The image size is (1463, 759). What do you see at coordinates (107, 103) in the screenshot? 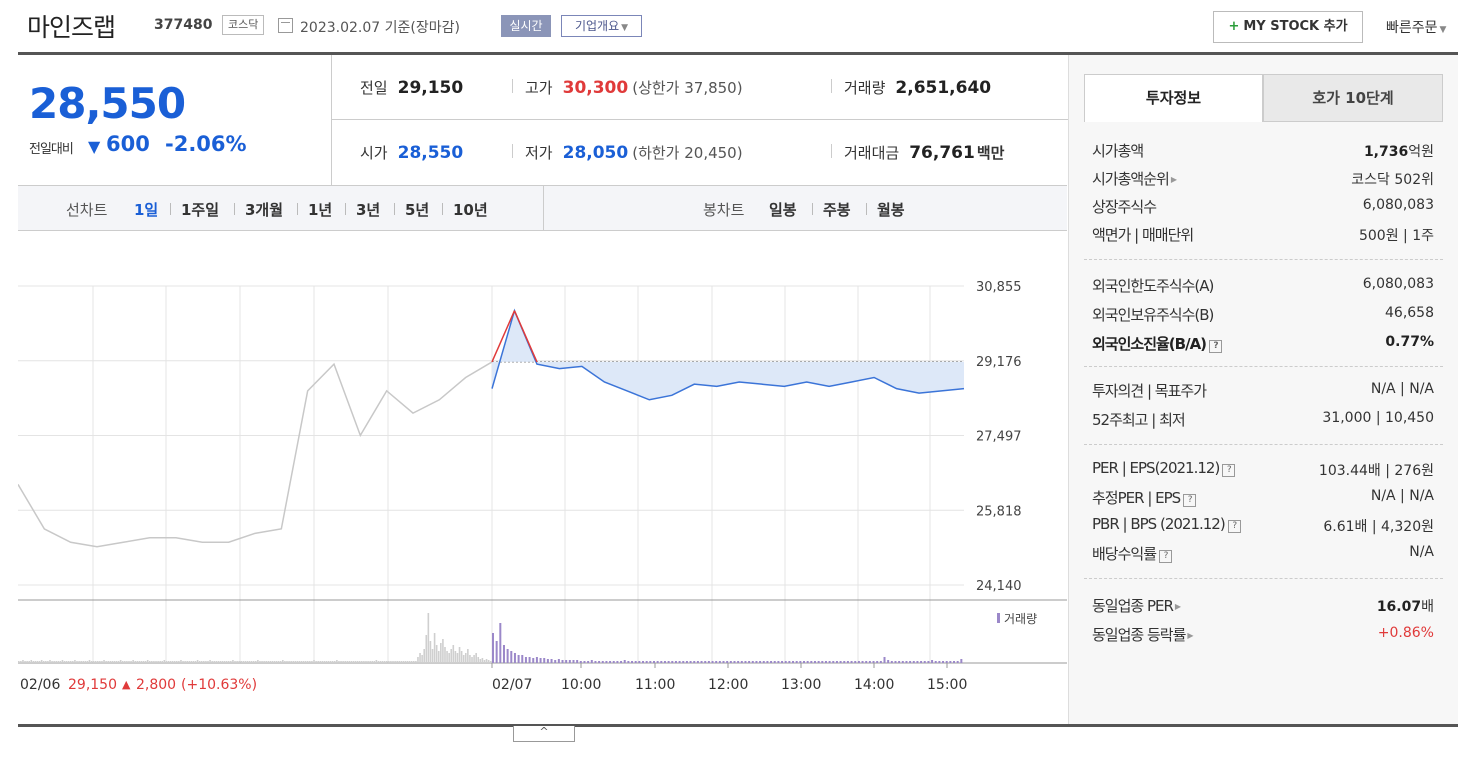
I see `current-price: 28,550` at bounding box center [107, 103].